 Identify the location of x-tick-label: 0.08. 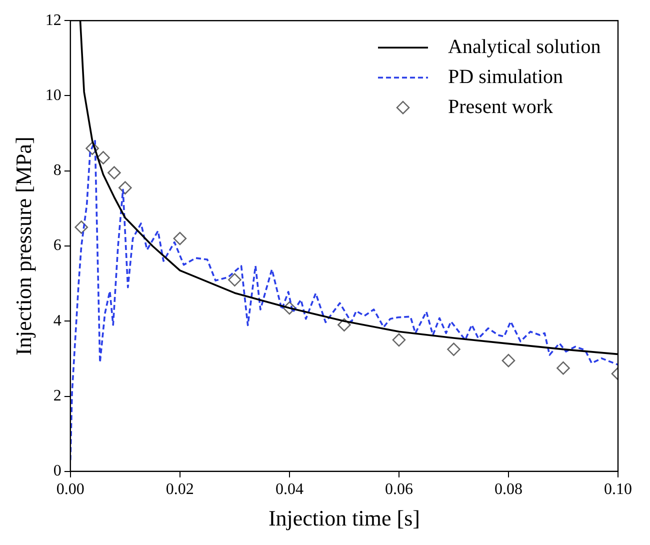
(508, 489).